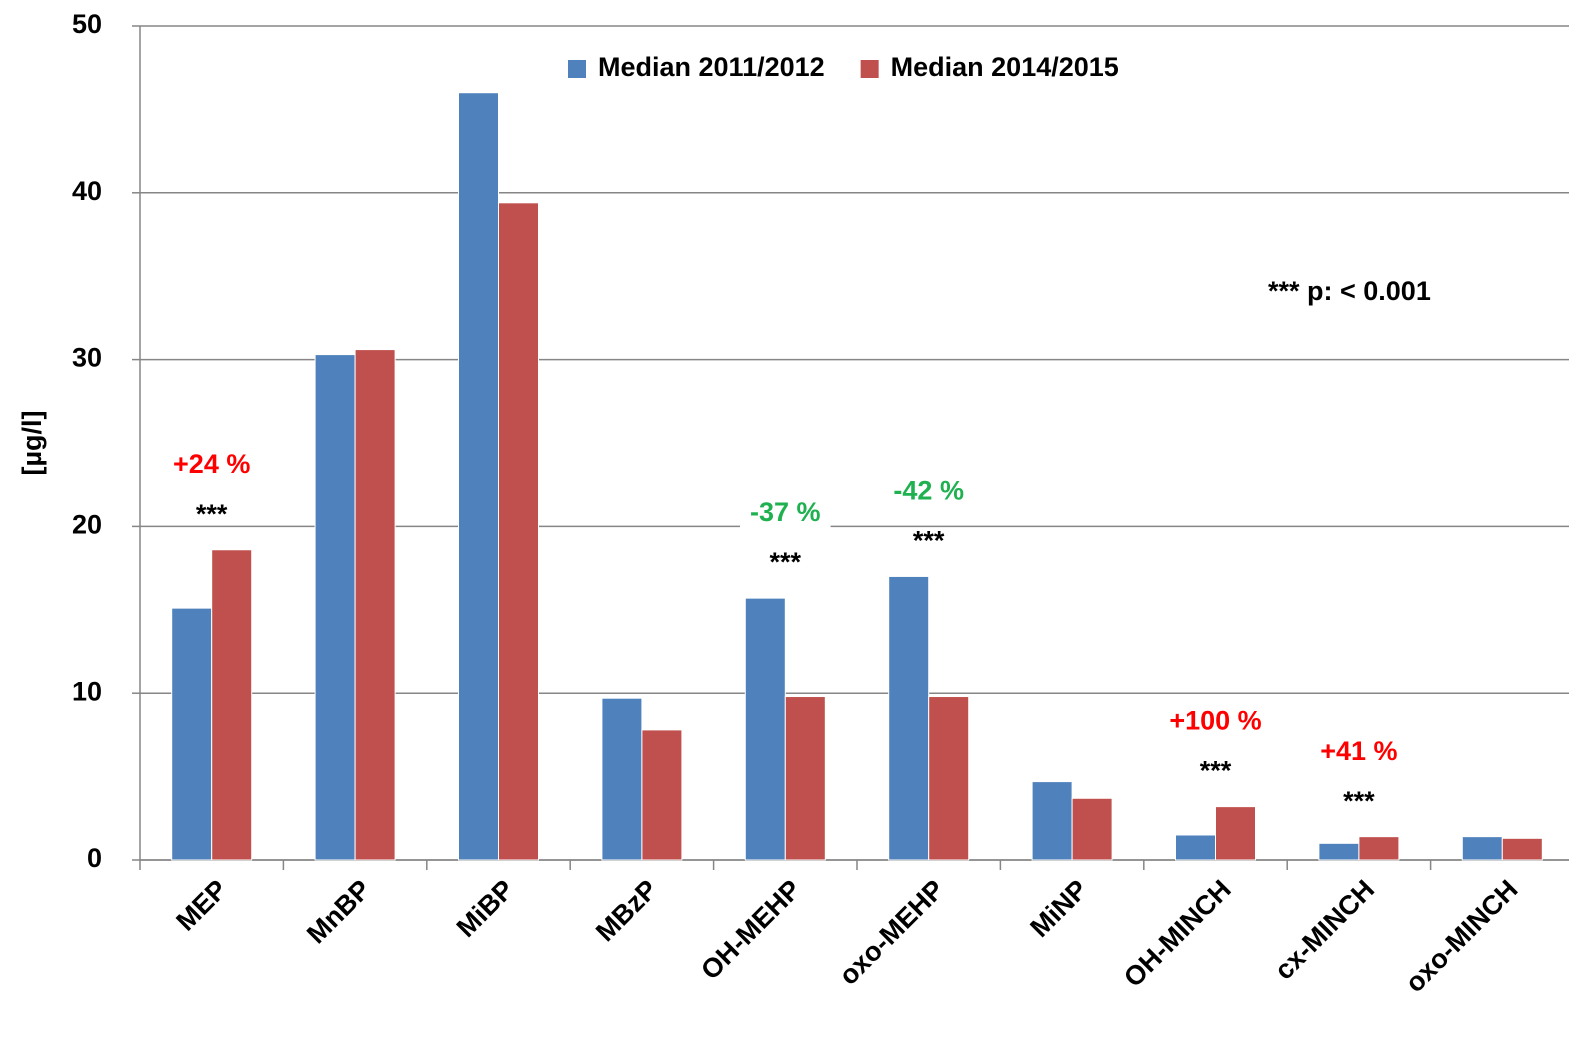 The width and height of the screenshot is (1569, 1044). Describe the element at coordinates (94, 858) in the screenshot. I see `y-tick-label: 0` at that location.